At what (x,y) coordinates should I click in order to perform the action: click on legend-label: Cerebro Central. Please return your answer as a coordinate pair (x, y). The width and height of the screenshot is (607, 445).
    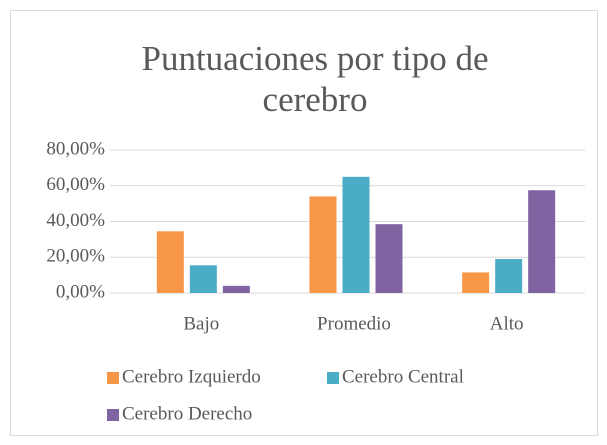
    Looking at the image, I should click on (403, 376).